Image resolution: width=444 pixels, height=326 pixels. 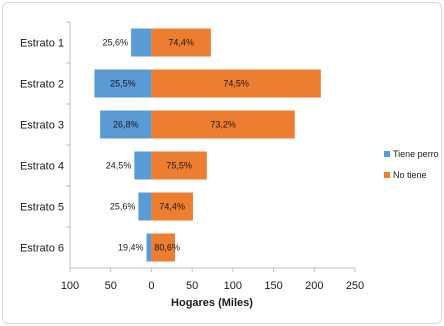 What do you see at coordinates (42, 208) in the screenshot?
I see `category-label: Estrato 5` at bounding box center [42, 208].